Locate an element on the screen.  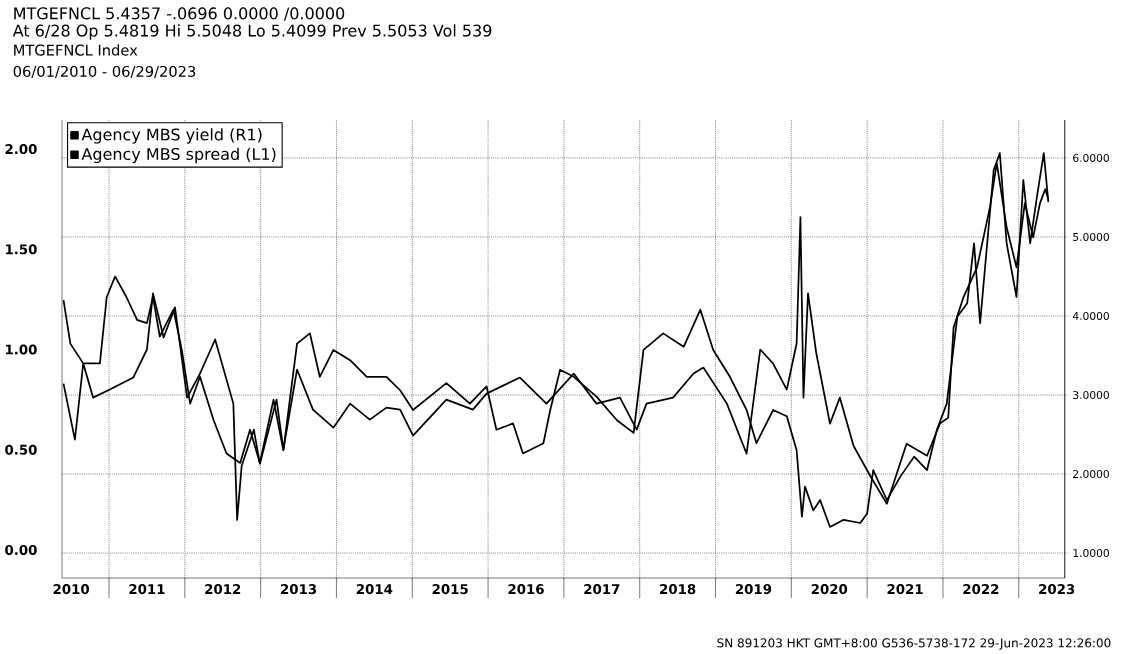
text: MTGEFNCL Index is located at coordinates (76, 50).